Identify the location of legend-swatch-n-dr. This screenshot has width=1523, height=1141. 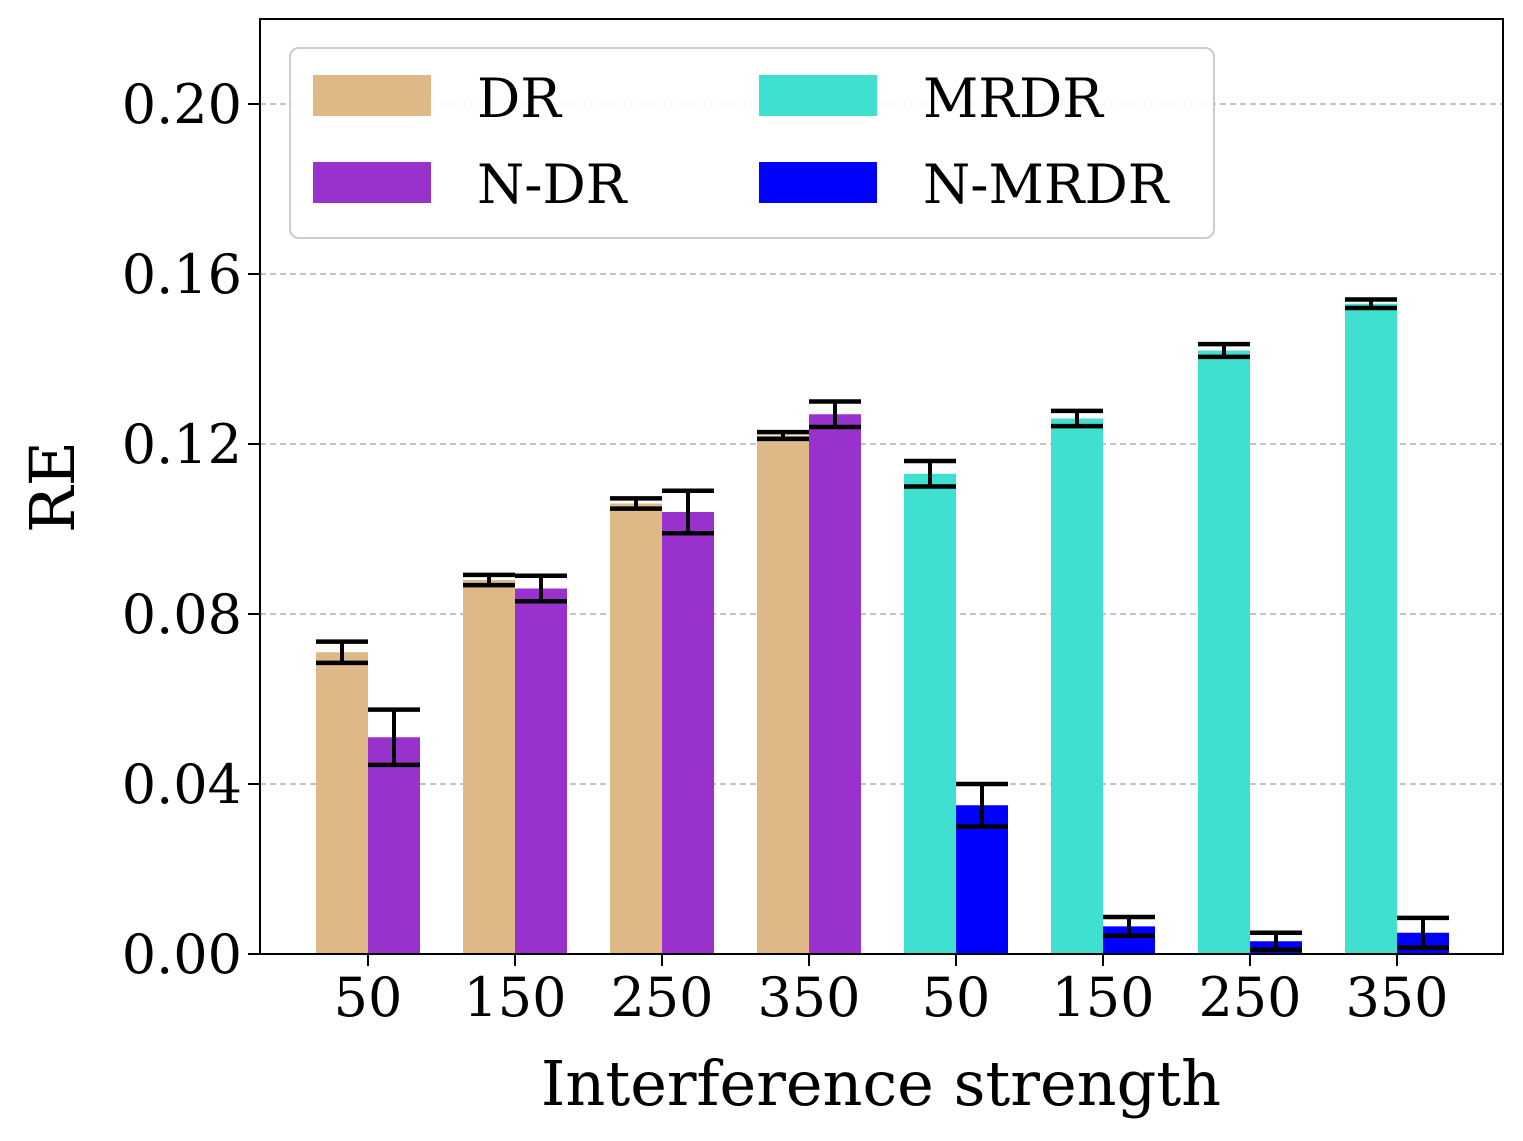
(372, 182).